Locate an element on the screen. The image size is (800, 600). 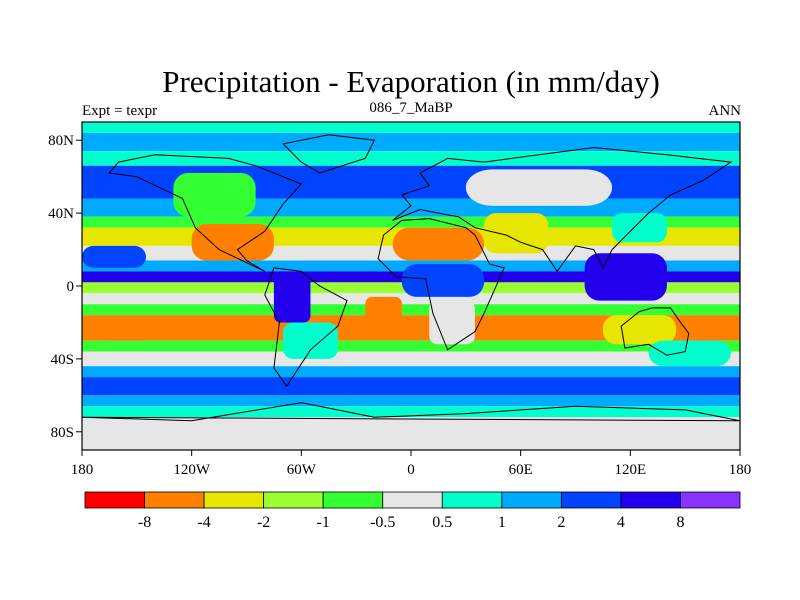
colorbar-label-6: 1 is located at coordinates (502, 522).